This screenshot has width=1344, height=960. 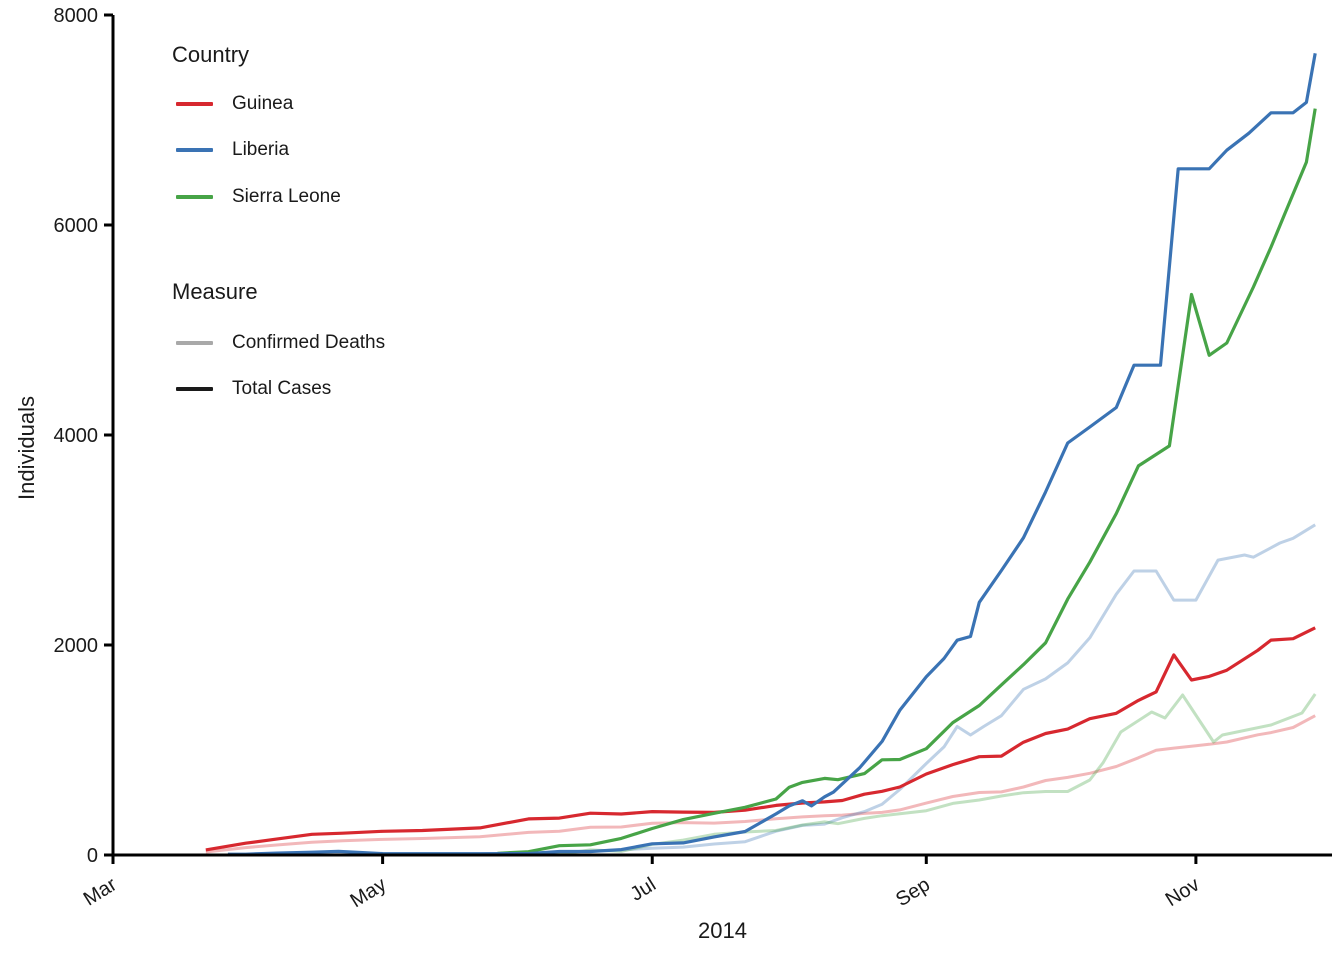 I want to click on legend-item-sierra-leone: Sierra Leone, so click(x=258, y=197).